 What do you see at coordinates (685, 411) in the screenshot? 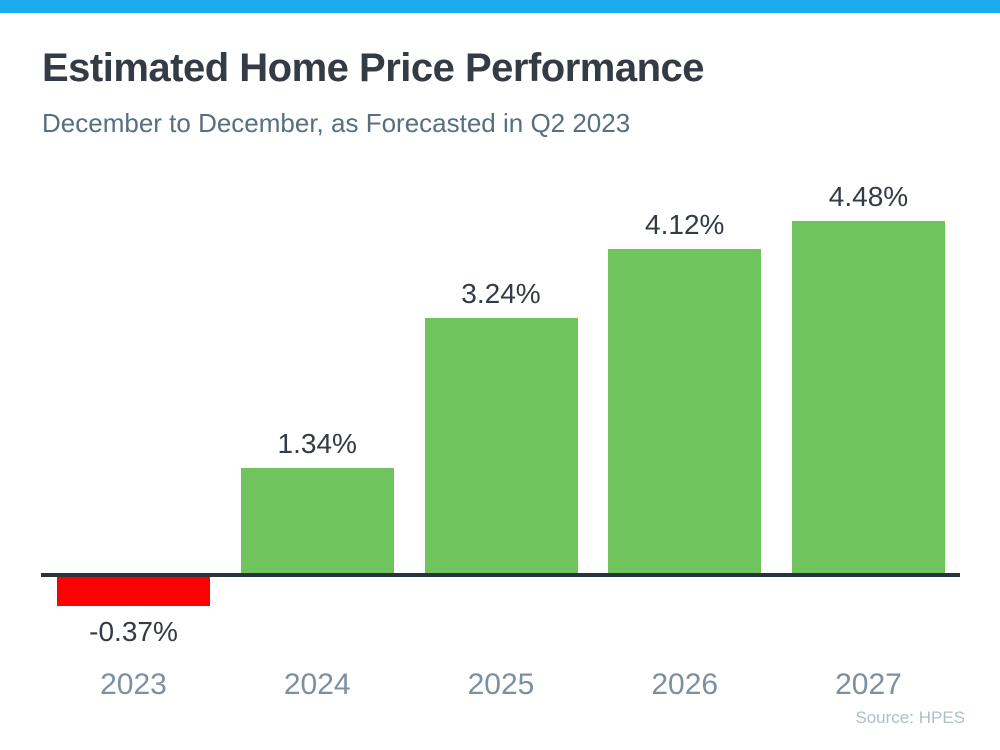
I see `bar-2026` at bounding box center [685, 411].